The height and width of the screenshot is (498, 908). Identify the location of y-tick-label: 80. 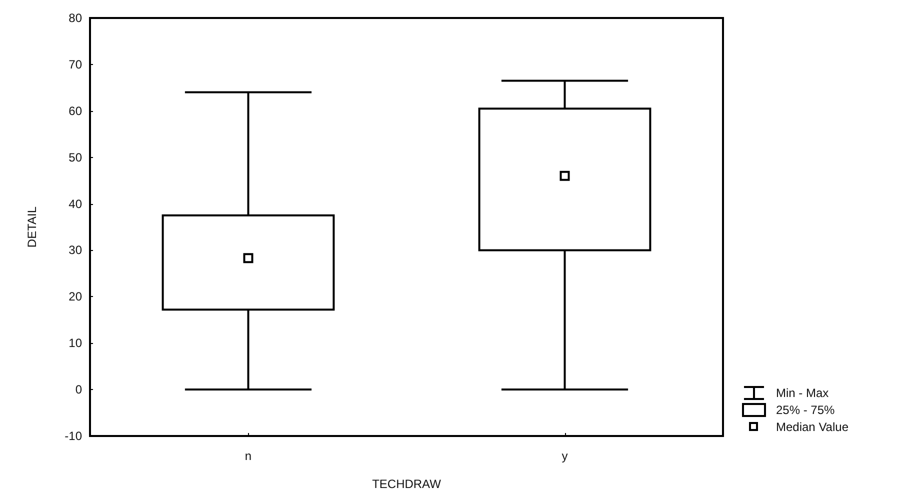
(75, 18).